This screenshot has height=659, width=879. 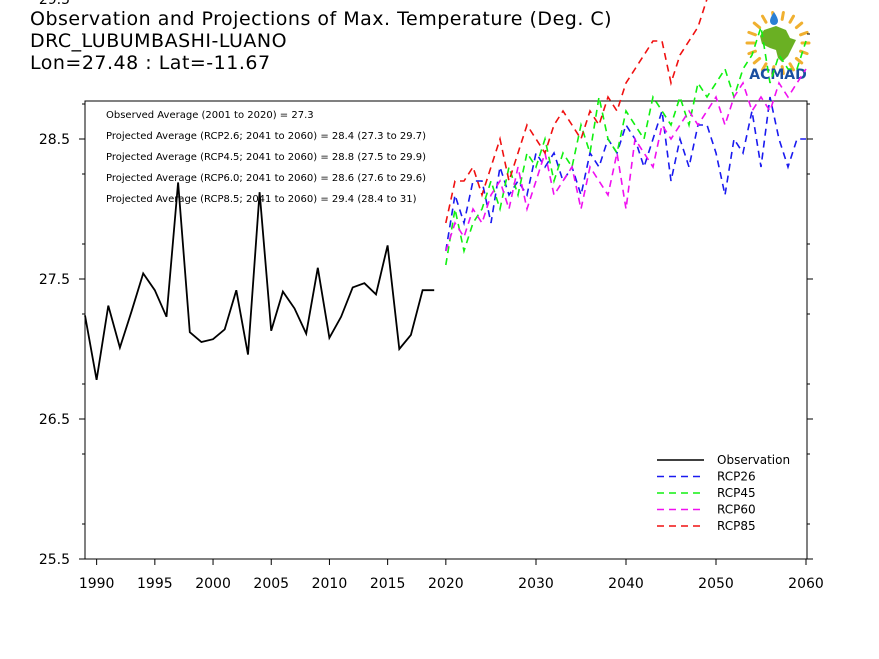 What do you see at coordinates (753, 460) in the screenshot?
I see `legend-label: Observation` at bounding box center [753, 460].